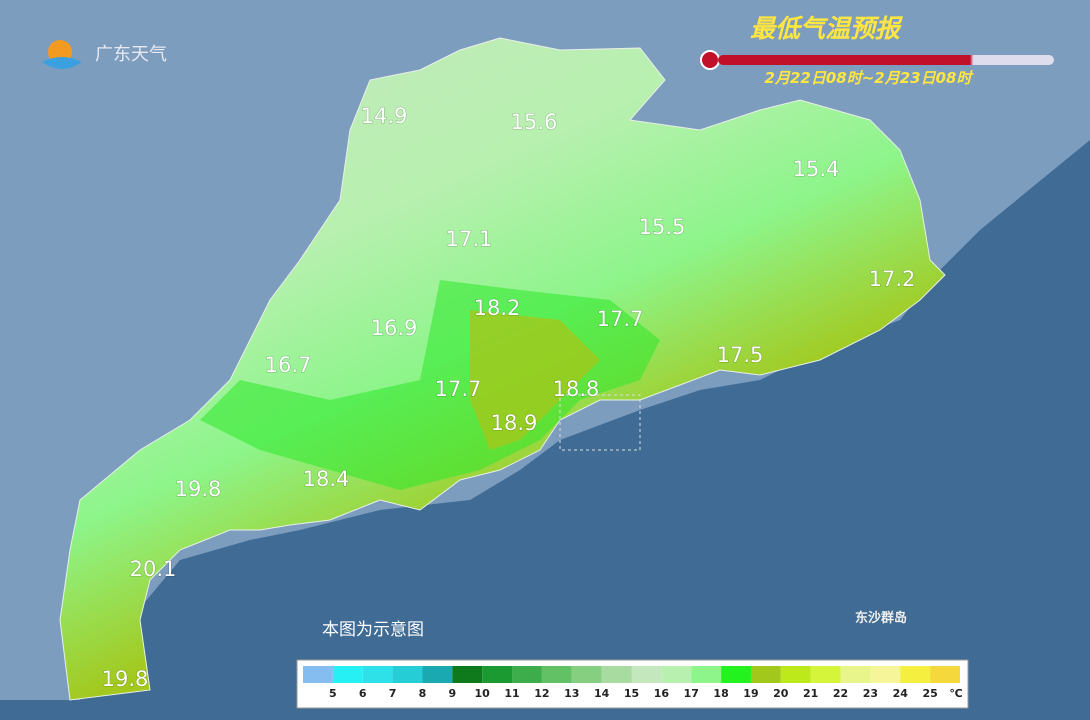 This screenshot has width=1090, height=720. I want to click on legend-label: 11, so click(511, 693).